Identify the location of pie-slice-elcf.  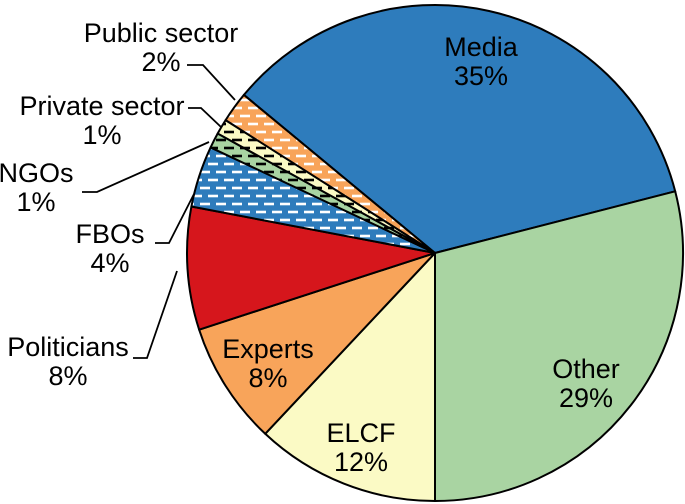
(350, 377).